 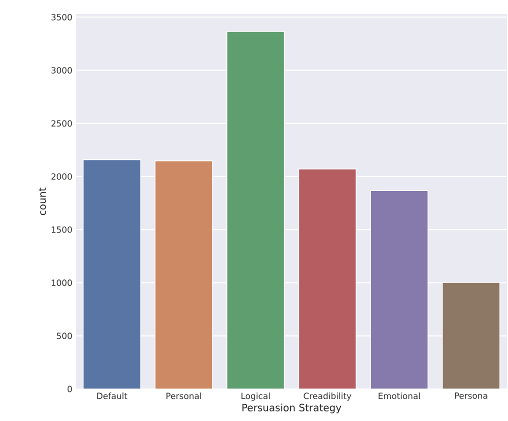 What do you see at coordinates (184, 396) in the screenshot?
I see `x-tick-label: Personal` at bounding box center [184, 396].